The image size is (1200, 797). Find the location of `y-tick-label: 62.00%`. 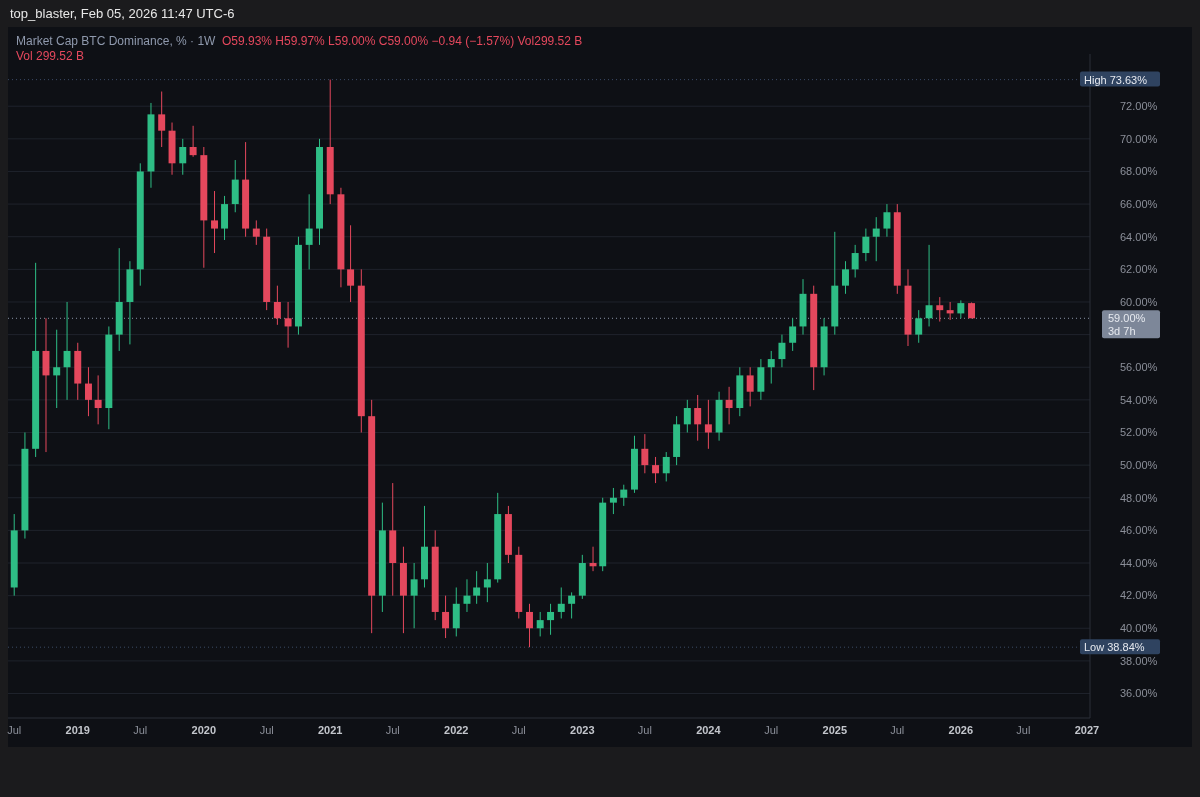

y-tick-label: 62.00% is located at coordinates (1139, 269).